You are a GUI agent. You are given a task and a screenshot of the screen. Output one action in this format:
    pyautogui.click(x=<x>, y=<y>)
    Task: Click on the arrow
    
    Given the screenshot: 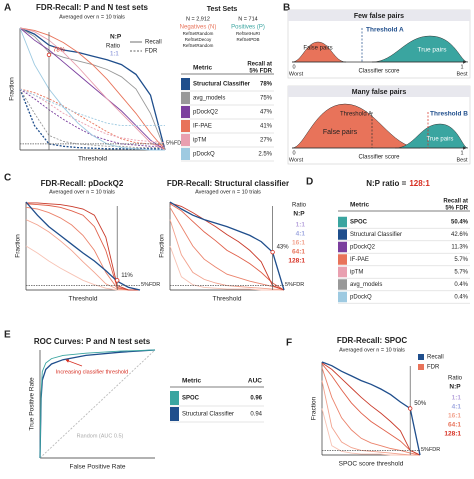 What is the action you would take?
    pyautogui.click(x=74, y=363)
    